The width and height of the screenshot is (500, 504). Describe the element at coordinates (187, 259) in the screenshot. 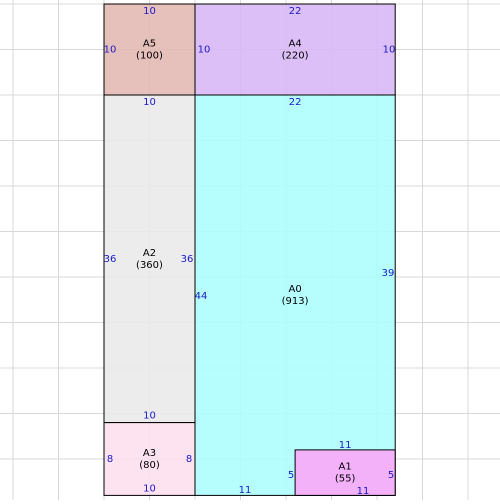

I see `dimension-right: 36` at that location.